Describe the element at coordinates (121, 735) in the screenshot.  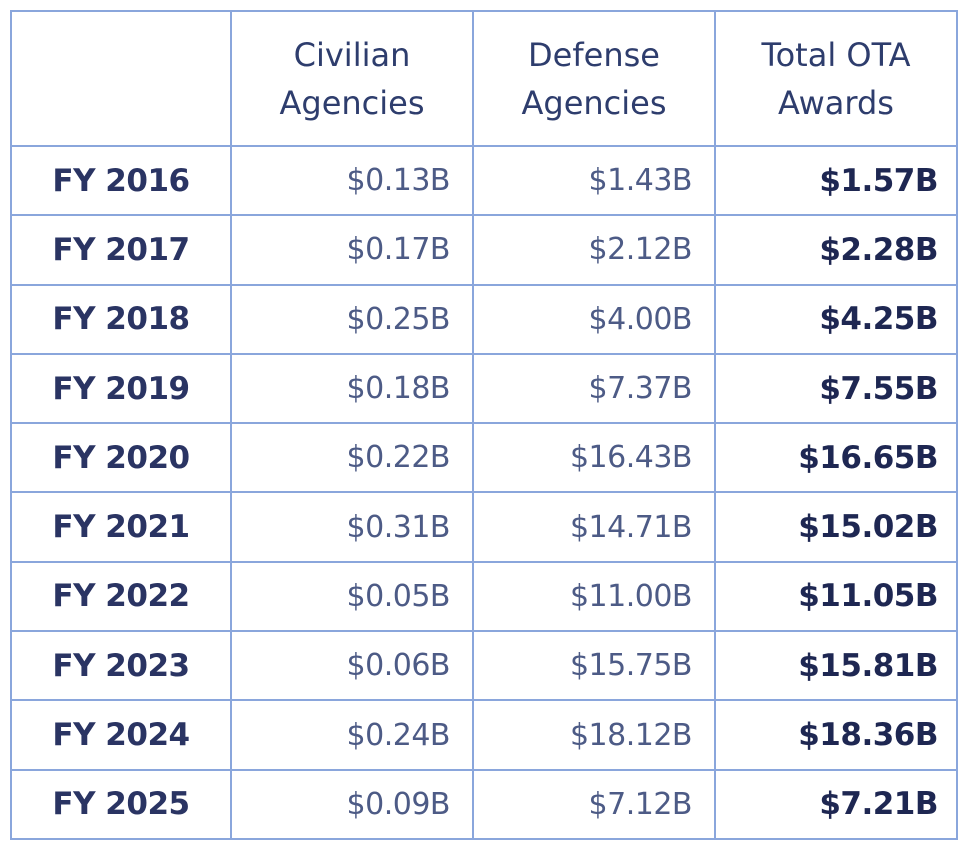
I see `row-year-label: FY 2024` at that location.